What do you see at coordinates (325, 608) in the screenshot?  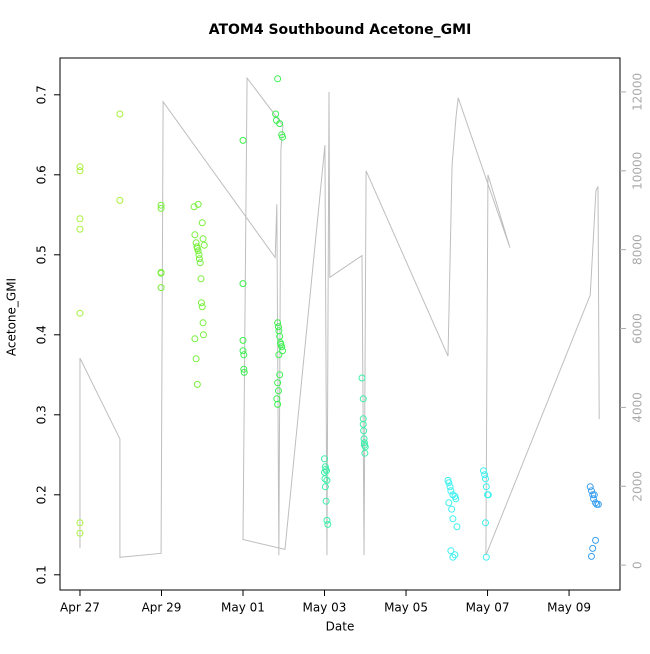 I see `x-tick-label: May 03` at bounding box center [325, 608].